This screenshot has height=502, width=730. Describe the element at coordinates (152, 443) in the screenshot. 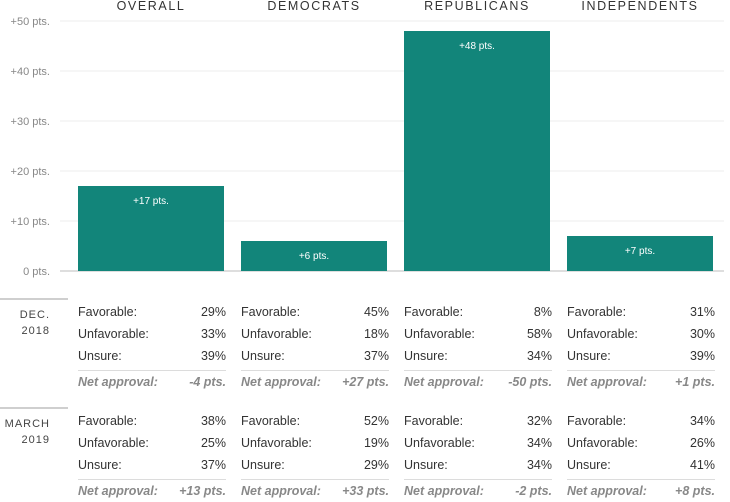

I see `stat-row: Unfavorable: 25%` at that location.